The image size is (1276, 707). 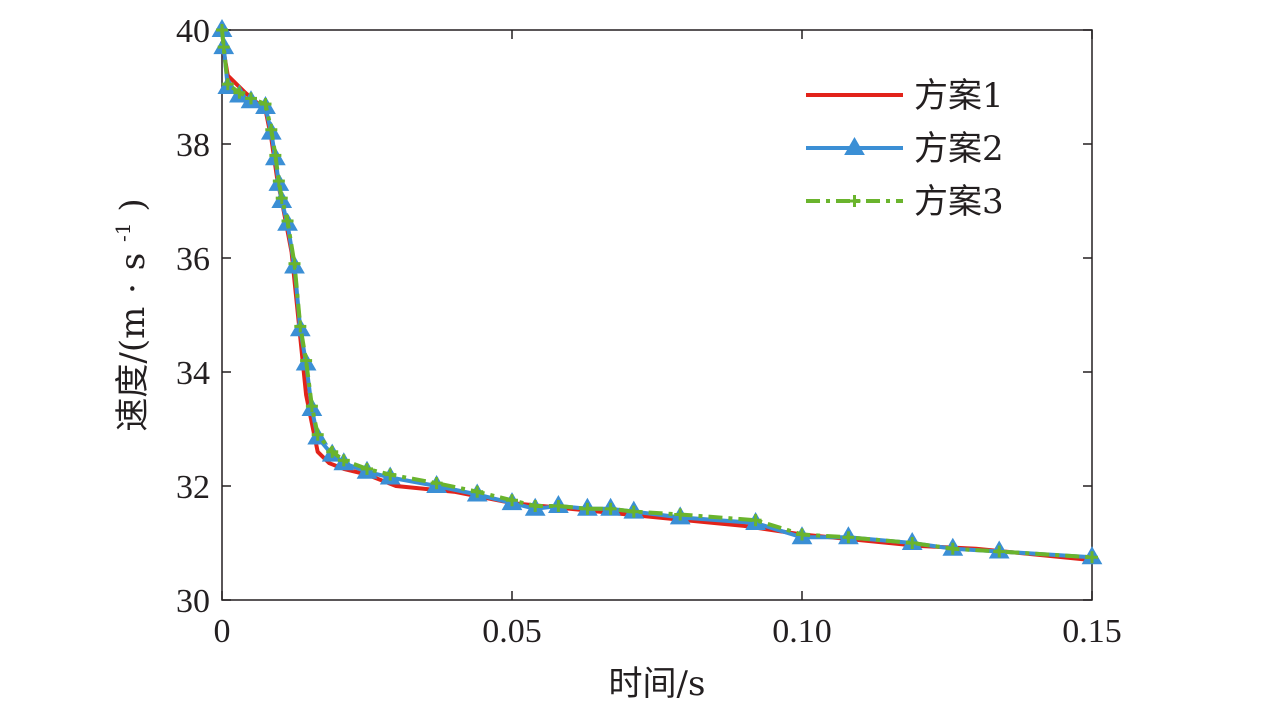 I want to click on x-tick-label: 0.05, so click(x=512, y=631).